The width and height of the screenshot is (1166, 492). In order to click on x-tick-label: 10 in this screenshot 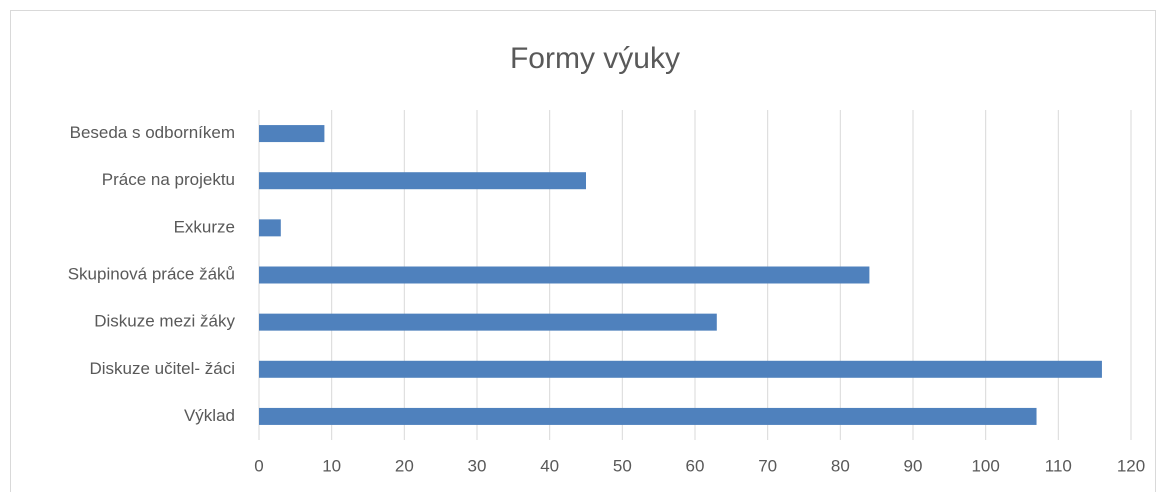, I will do `click(331, 465)`.